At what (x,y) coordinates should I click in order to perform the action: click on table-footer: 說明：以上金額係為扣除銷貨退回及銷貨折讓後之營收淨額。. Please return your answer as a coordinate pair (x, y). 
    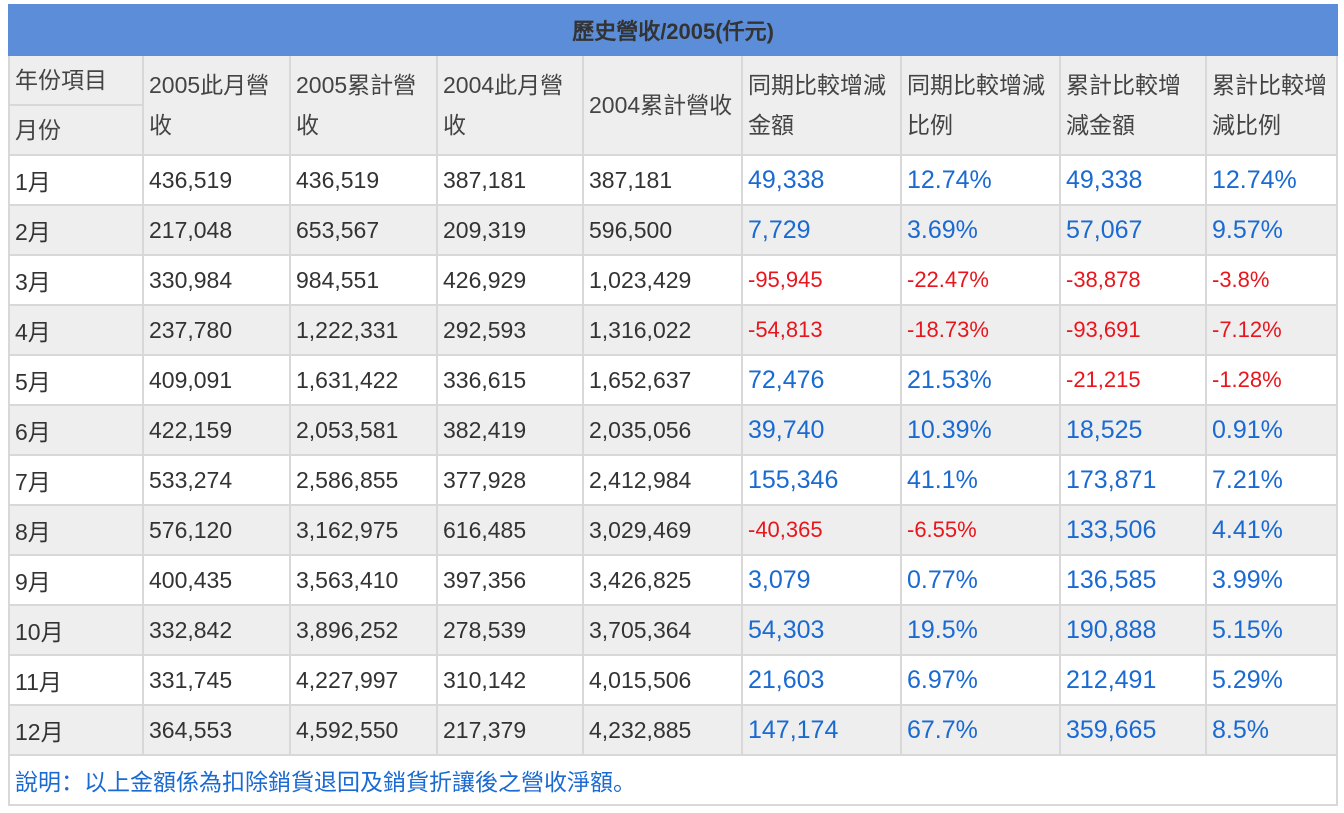
    Looking at the image, I should click on (673, 780).